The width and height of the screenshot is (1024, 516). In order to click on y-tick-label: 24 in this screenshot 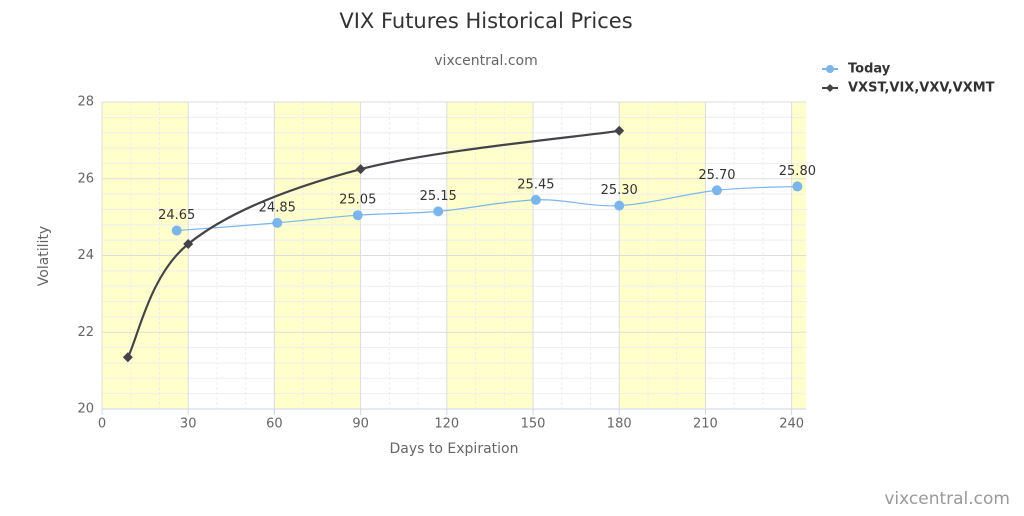, I will do `click(85, 255)`.